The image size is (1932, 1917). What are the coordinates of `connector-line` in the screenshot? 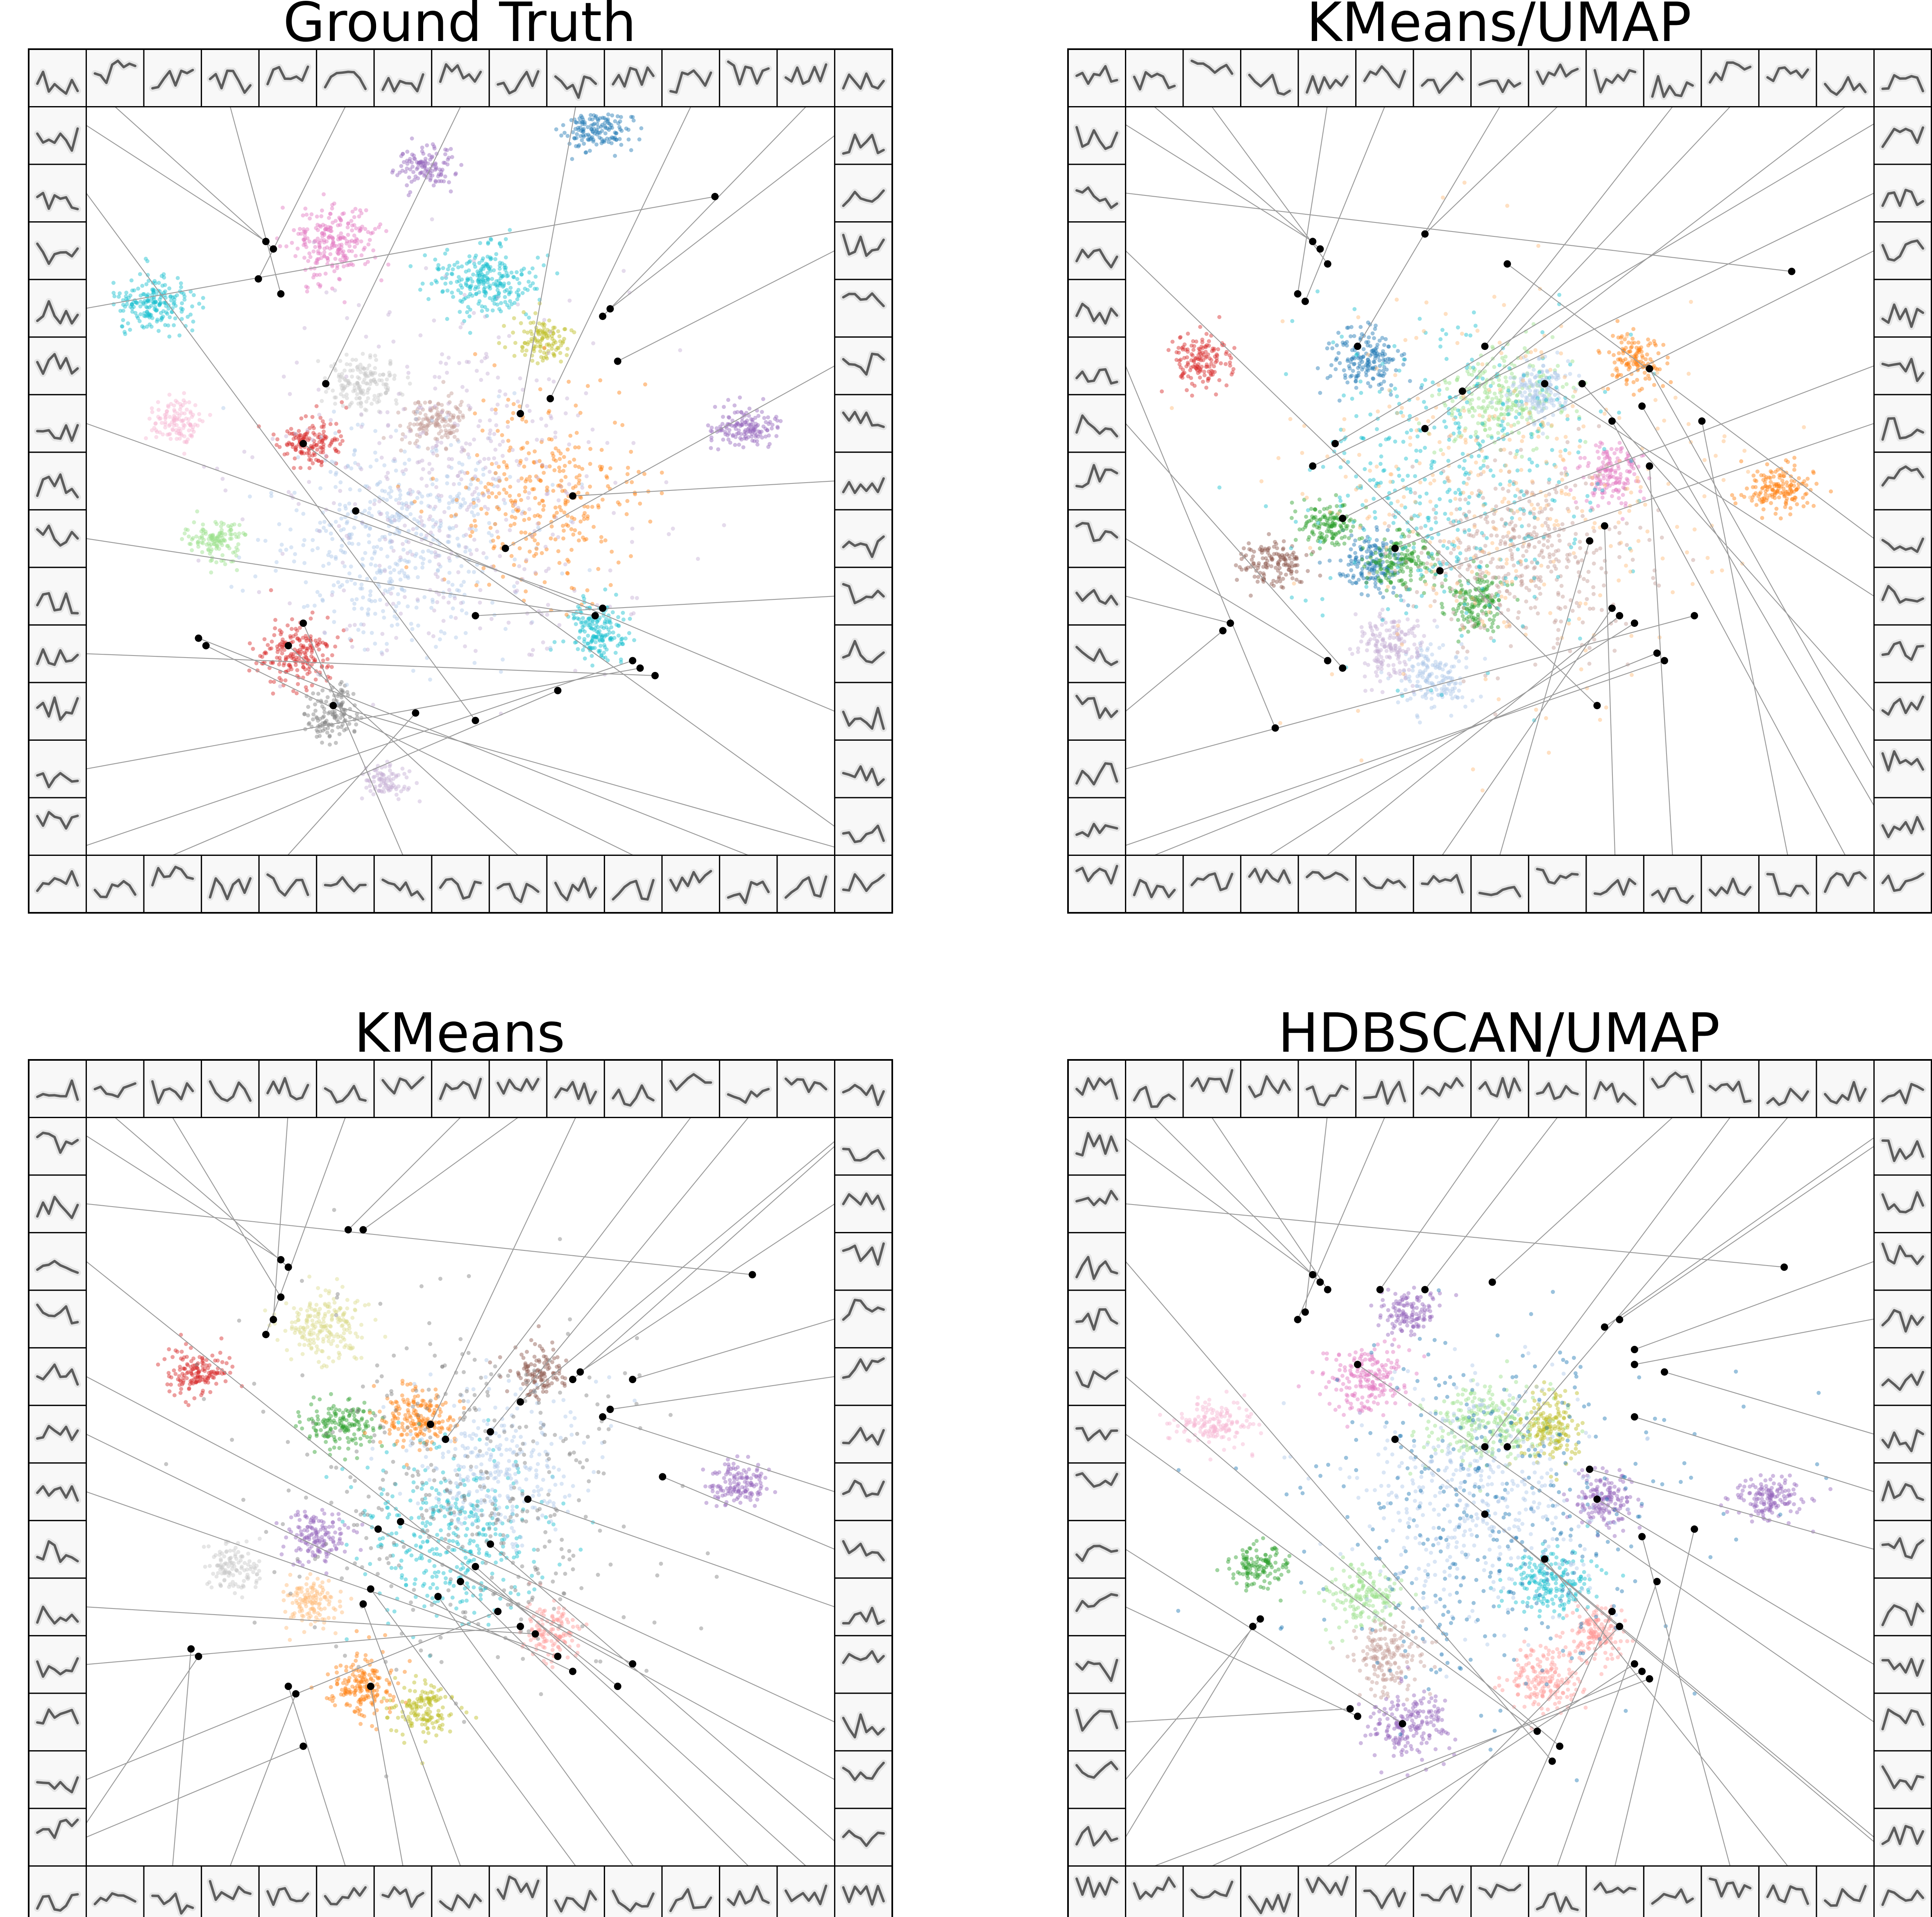 It's located at (703, 489).